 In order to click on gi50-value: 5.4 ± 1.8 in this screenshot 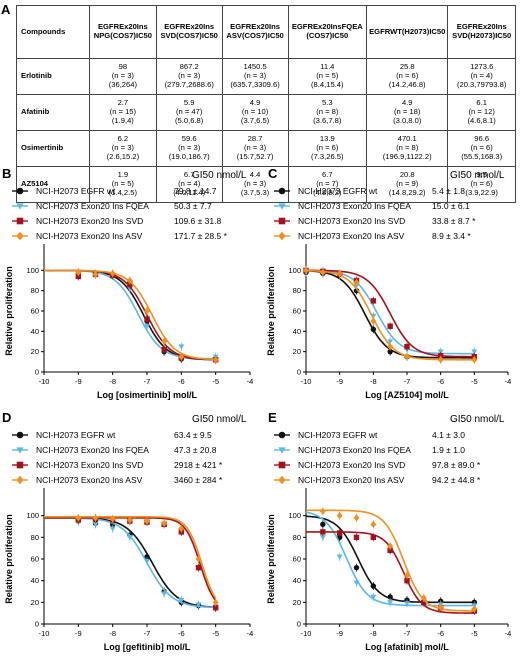, I will do `click(448, 191)`.